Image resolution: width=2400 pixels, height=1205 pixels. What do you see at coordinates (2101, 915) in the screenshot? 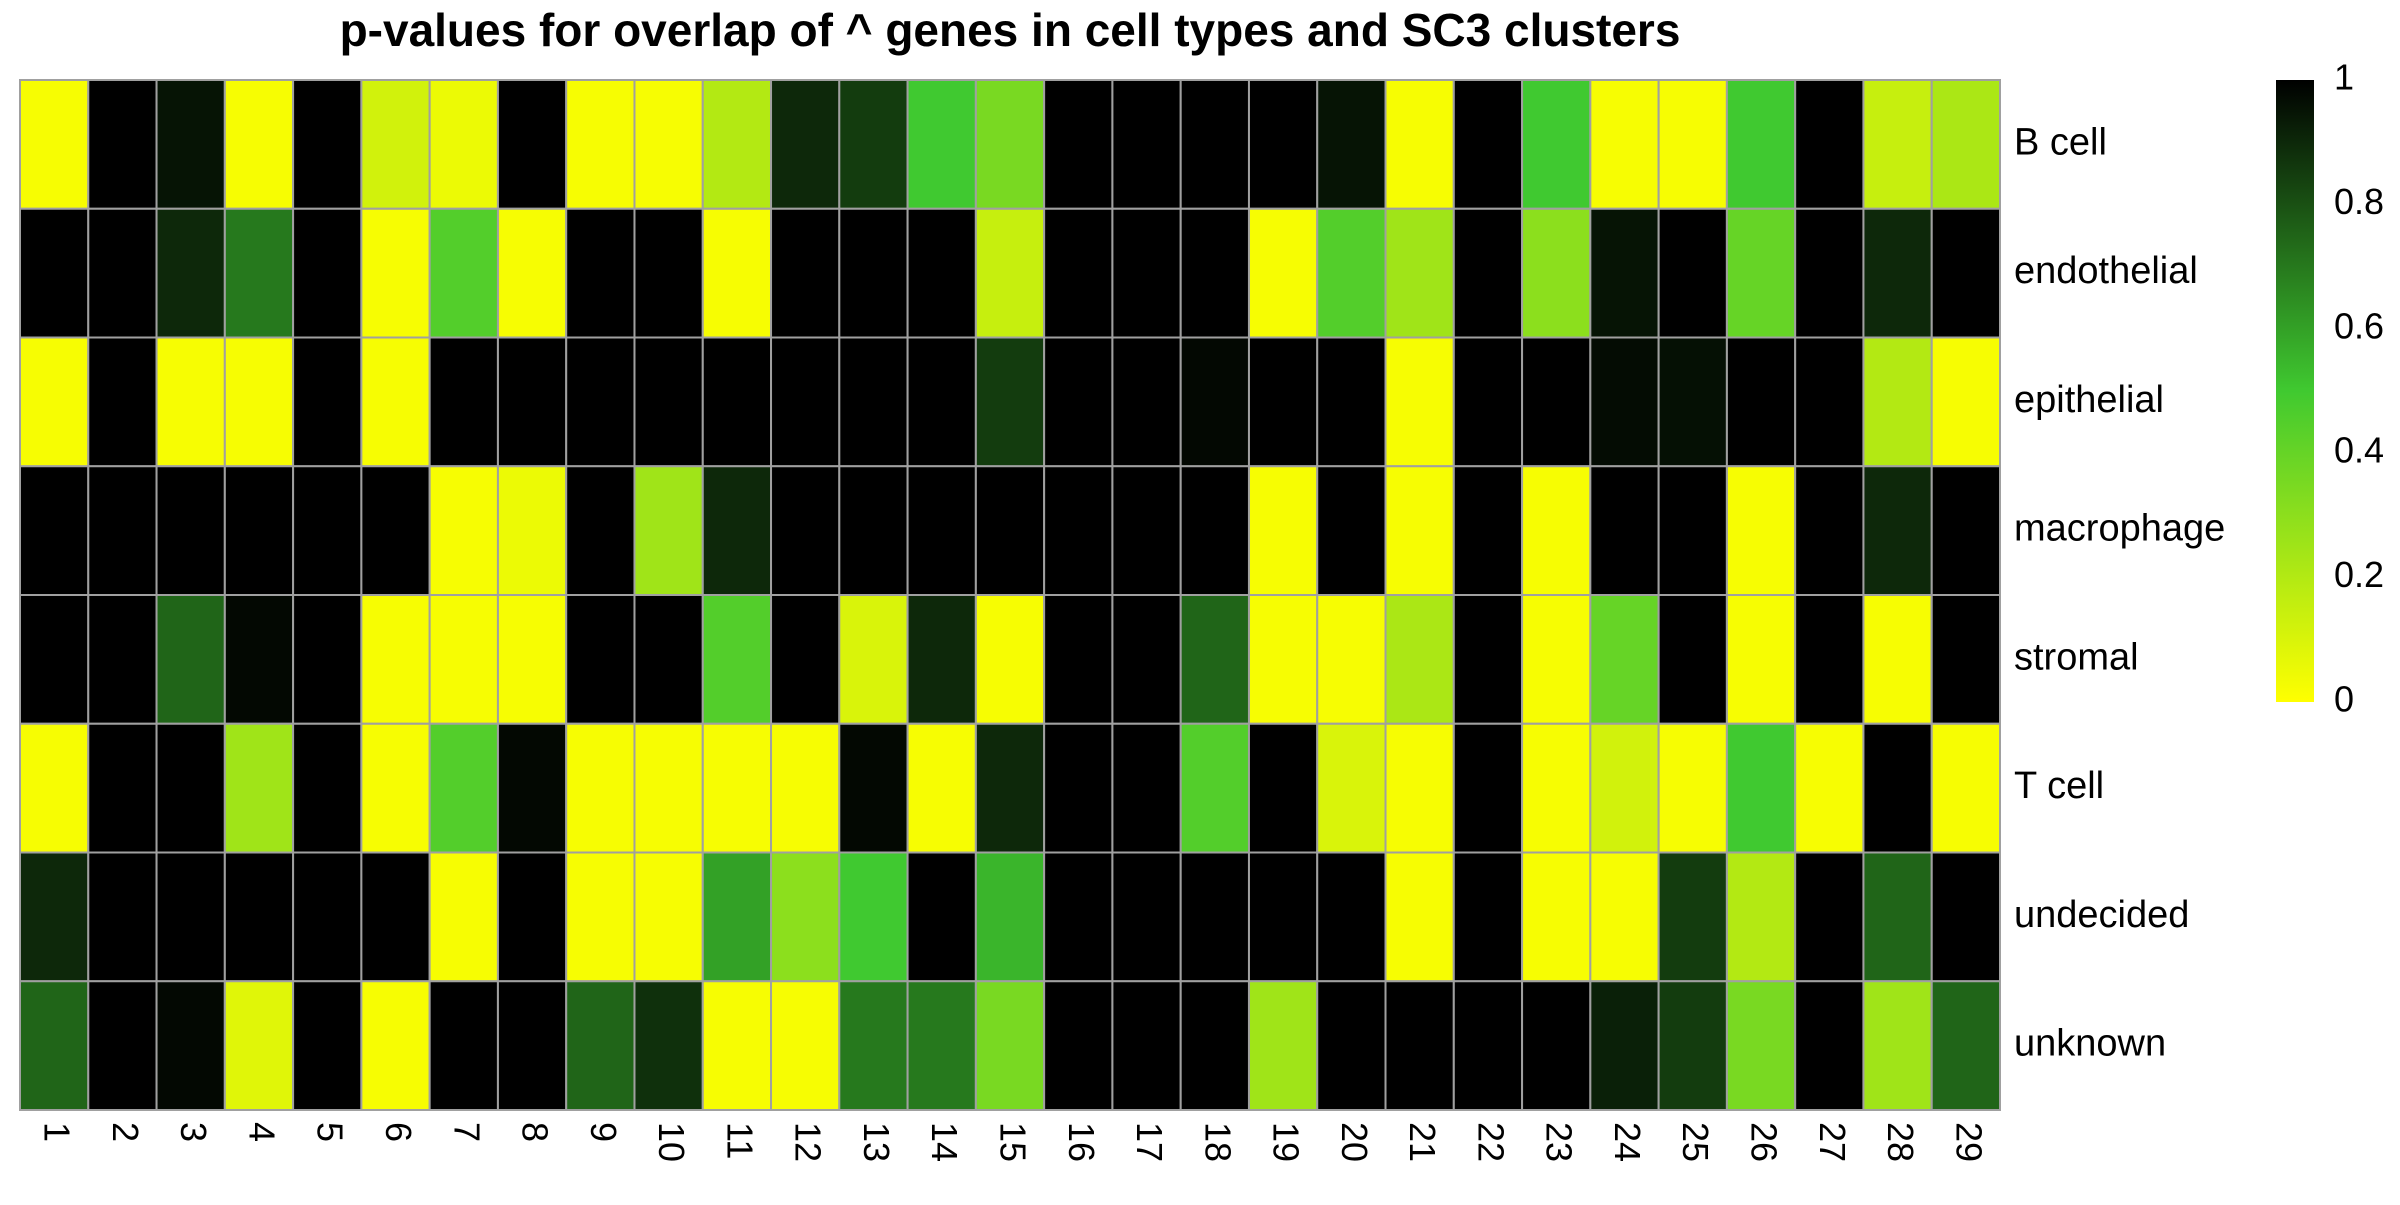
I see `row-label: undecided` at bounding box center [2101, 915].